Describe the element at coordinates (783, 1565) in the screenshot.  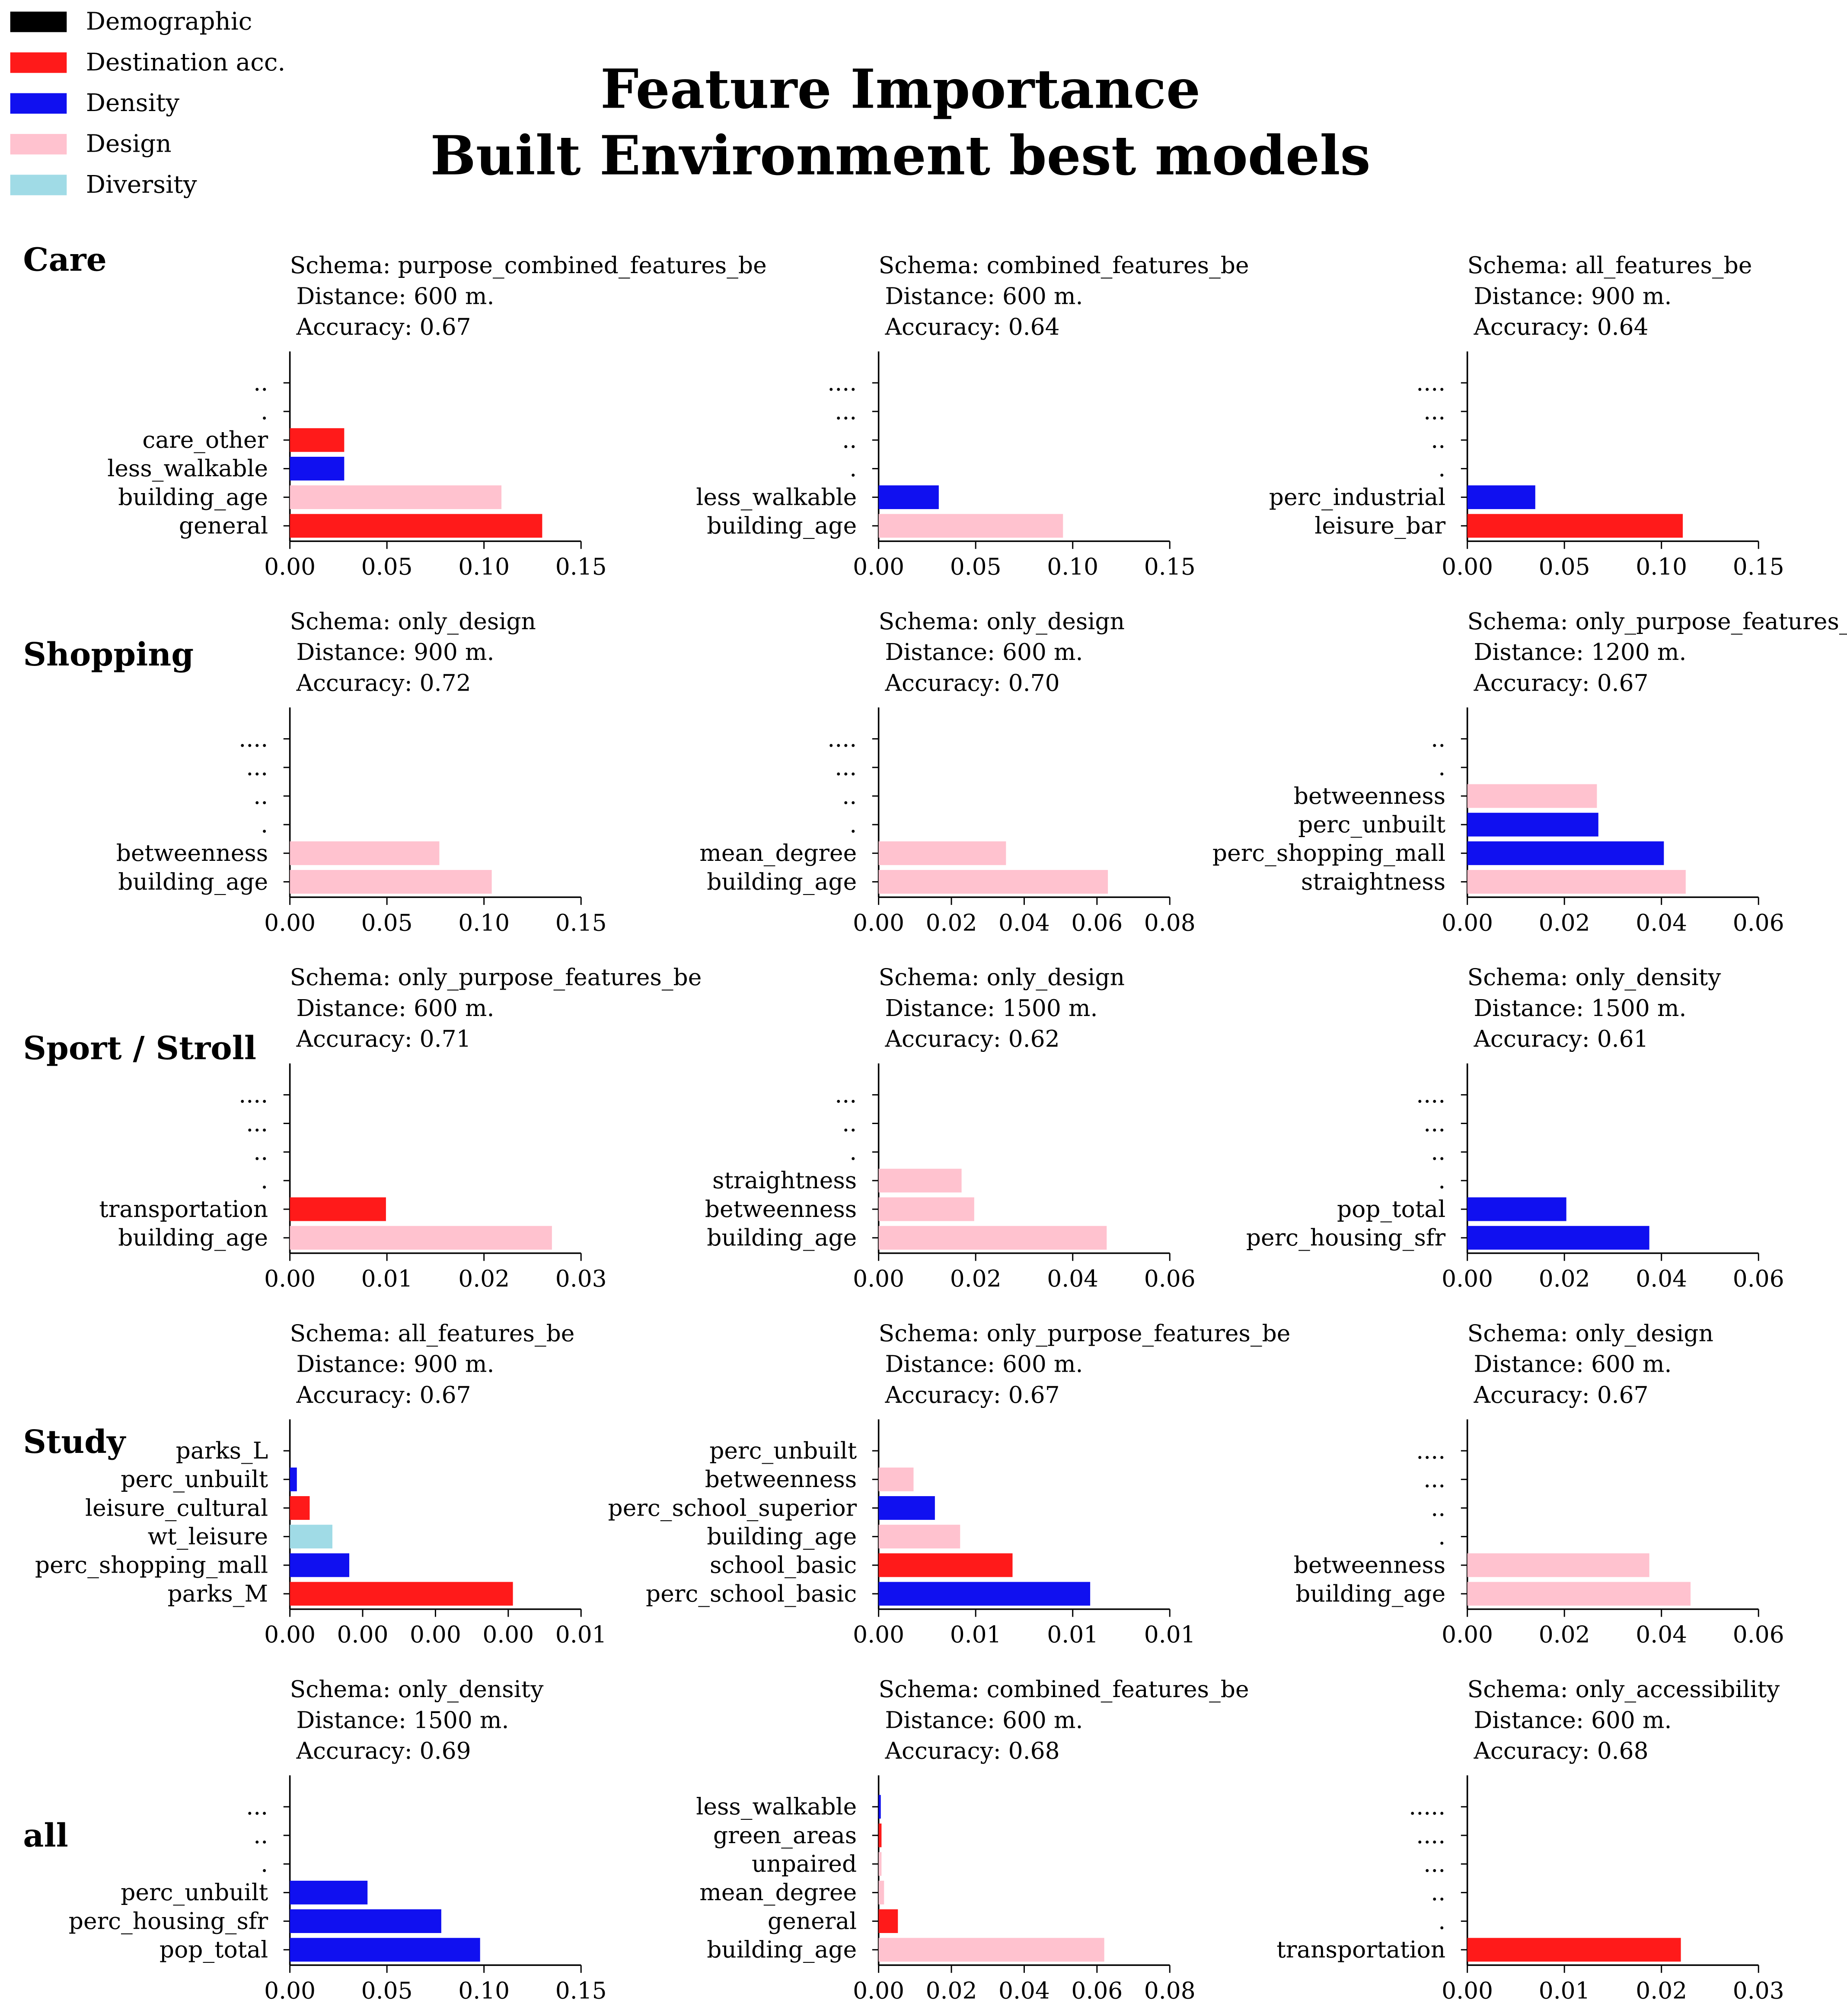
I see `y-tick-label: school_basic` at that location.